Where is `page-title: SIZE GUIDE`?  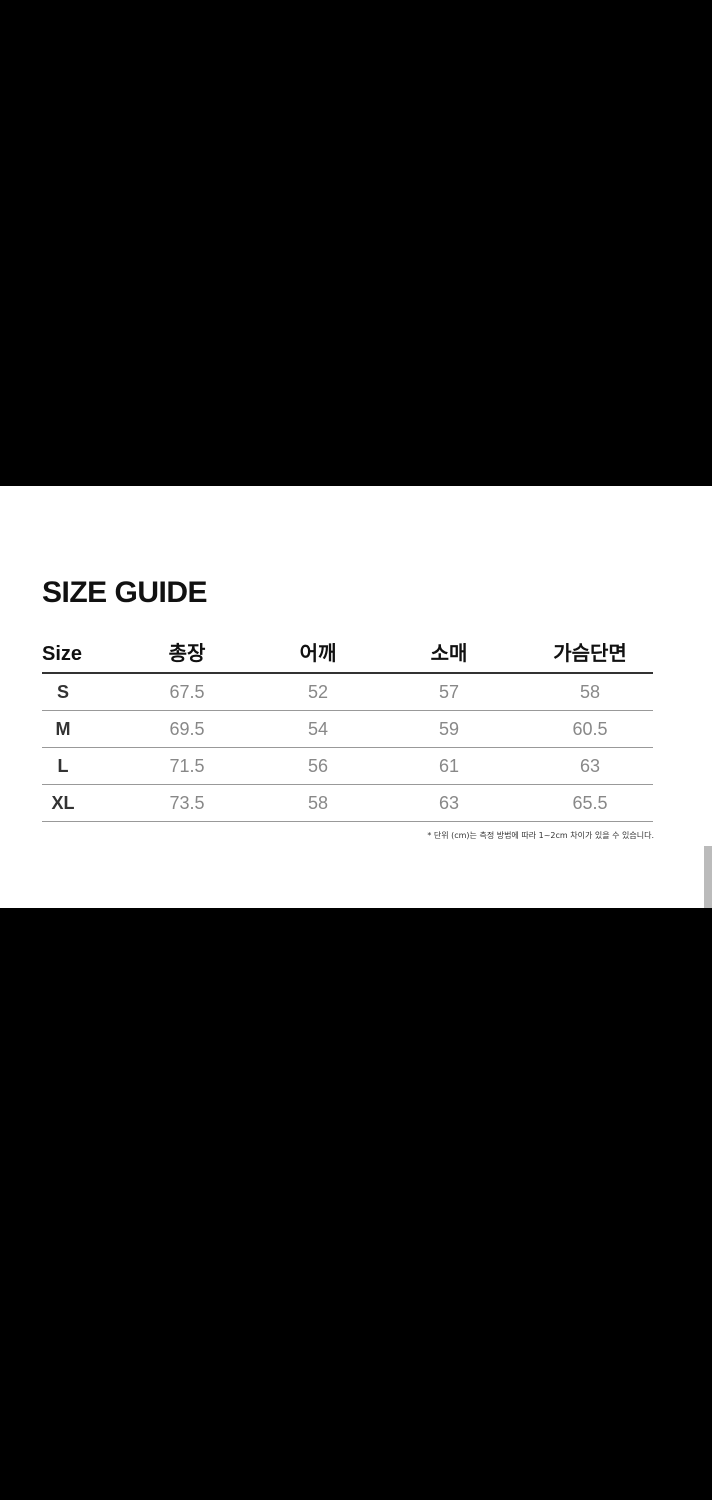 page-title: SIZE GUIDE is located at coordinates (125, 592).